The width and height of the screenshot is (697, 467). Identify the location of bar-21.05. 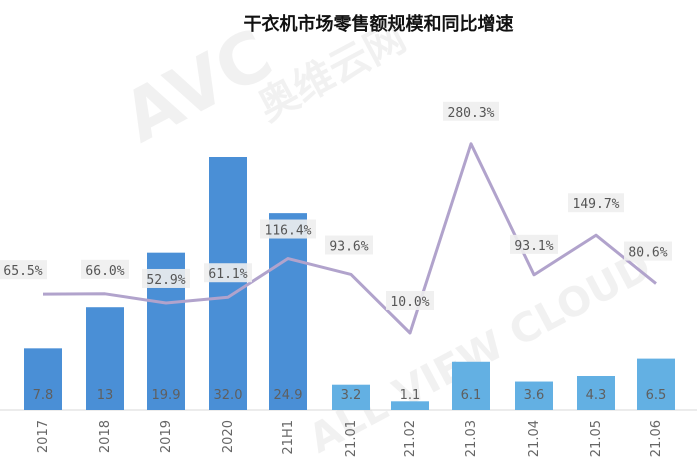
(596, 393).